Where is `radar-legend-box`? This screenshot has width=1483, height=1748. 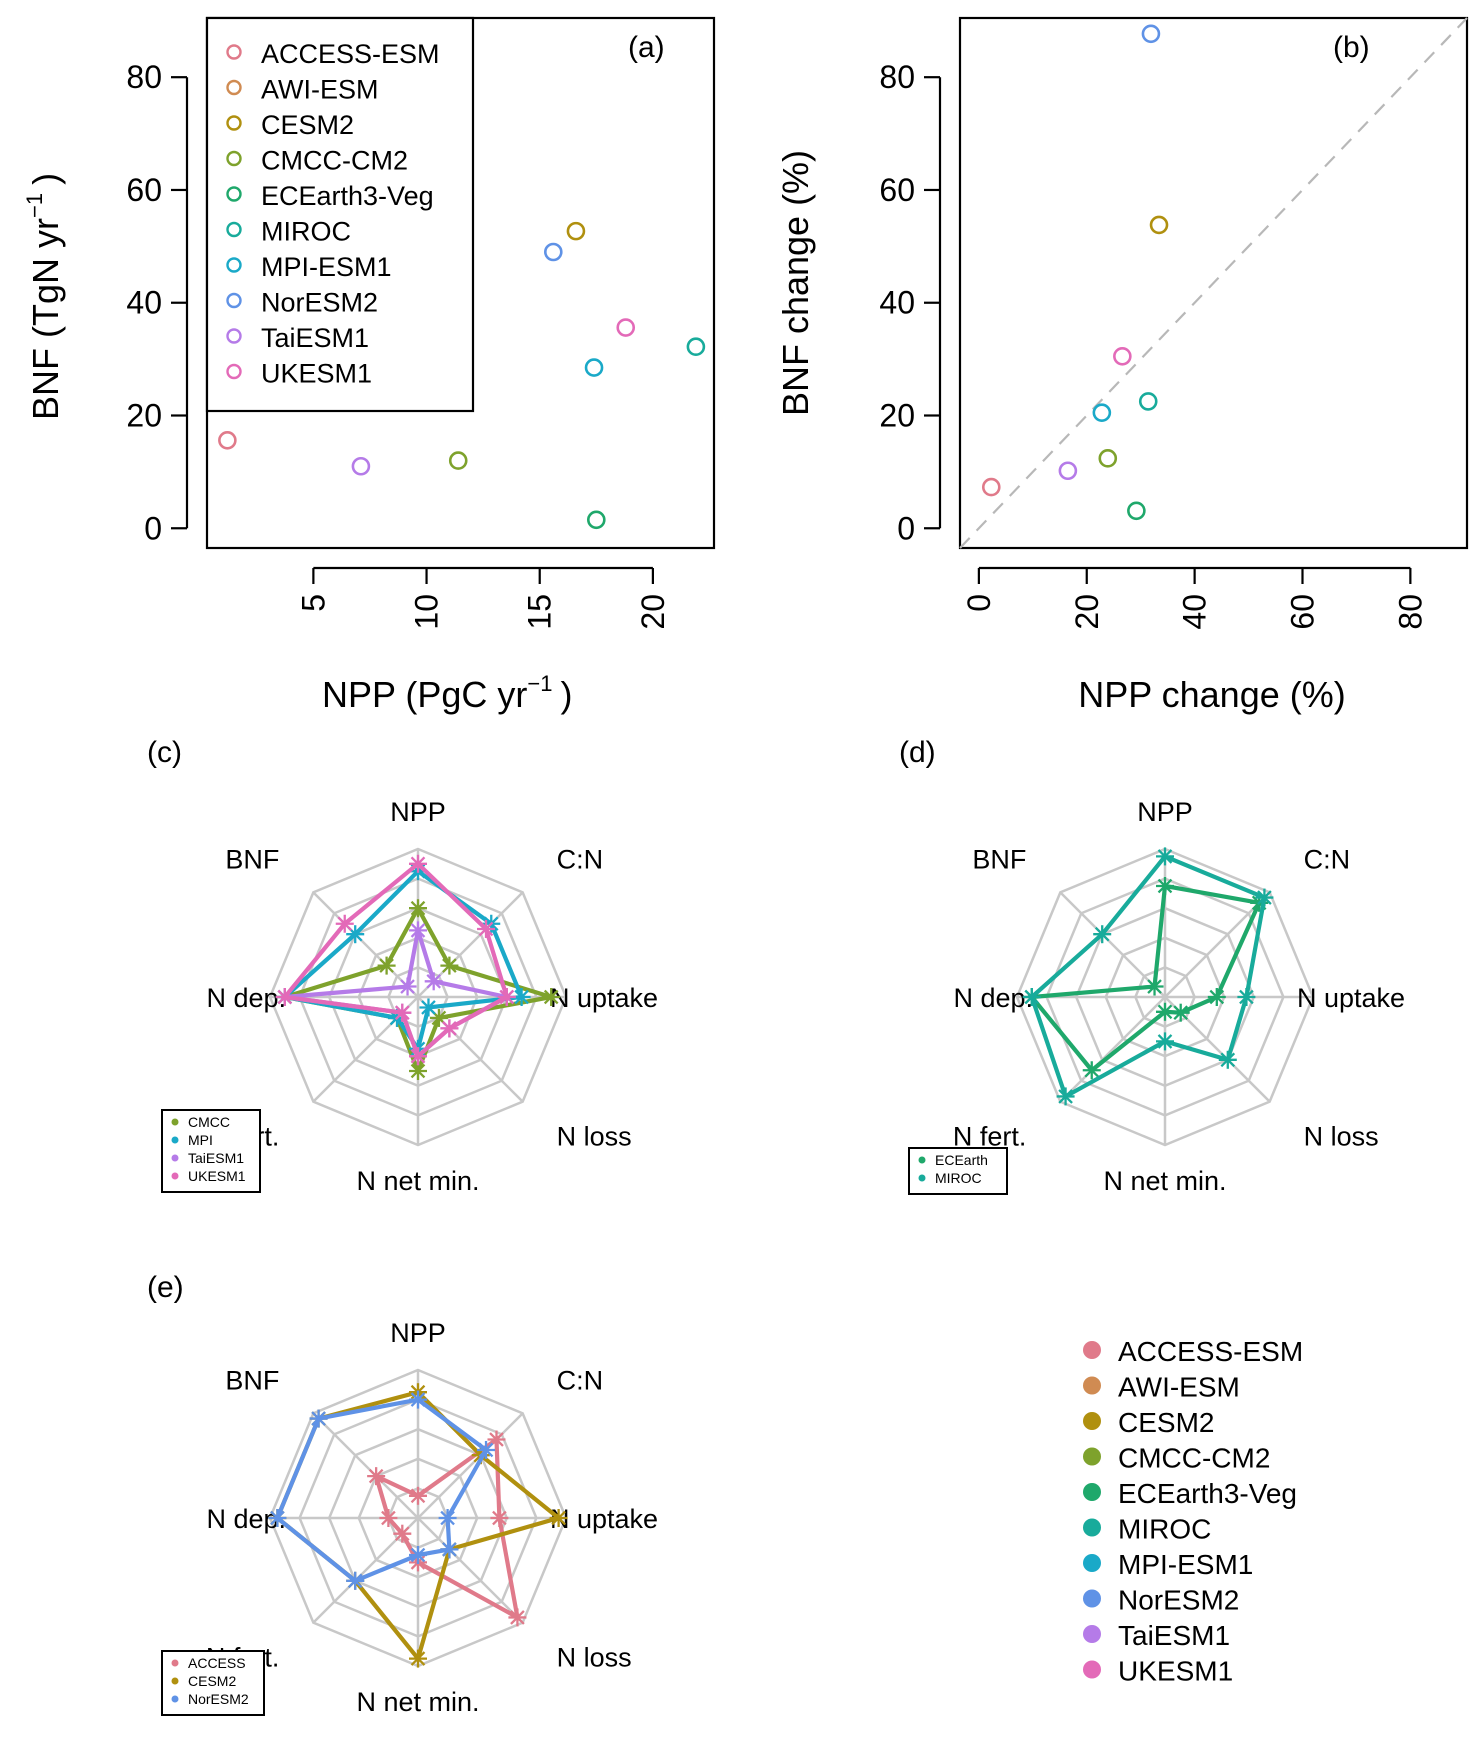
radar-legend-box is located at coordinates (958, 1171).